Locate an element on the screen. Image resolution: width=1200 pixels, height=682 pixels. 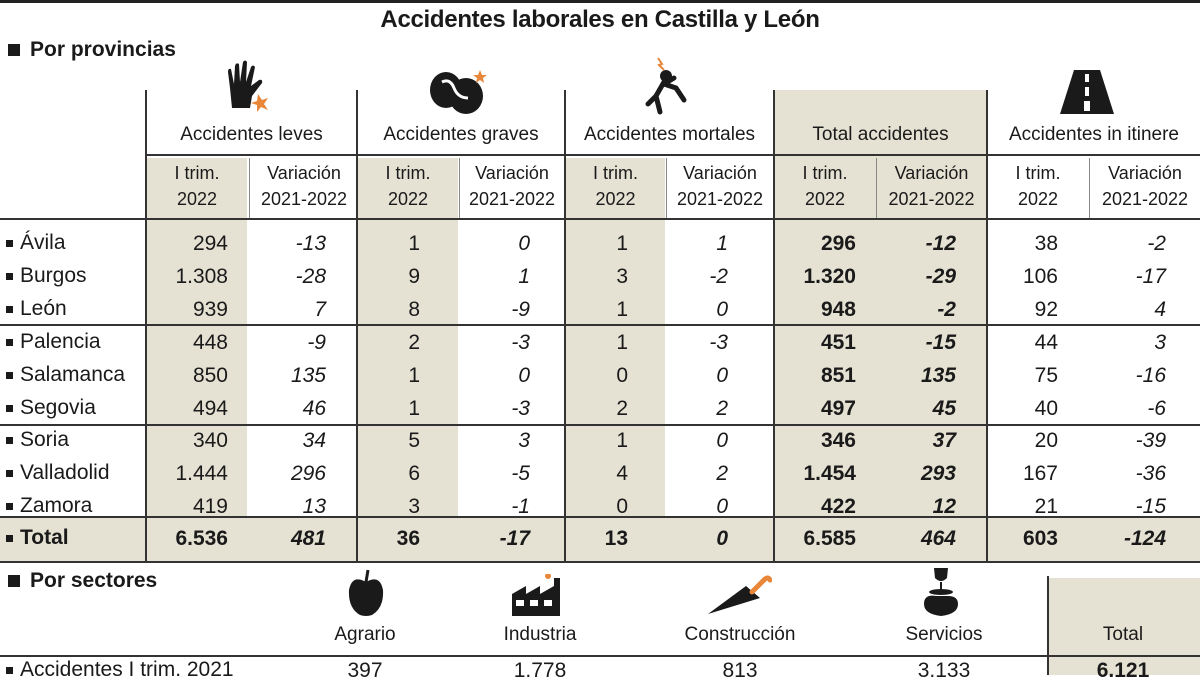
table-cell: 448 is located at coordinates (210, 342).